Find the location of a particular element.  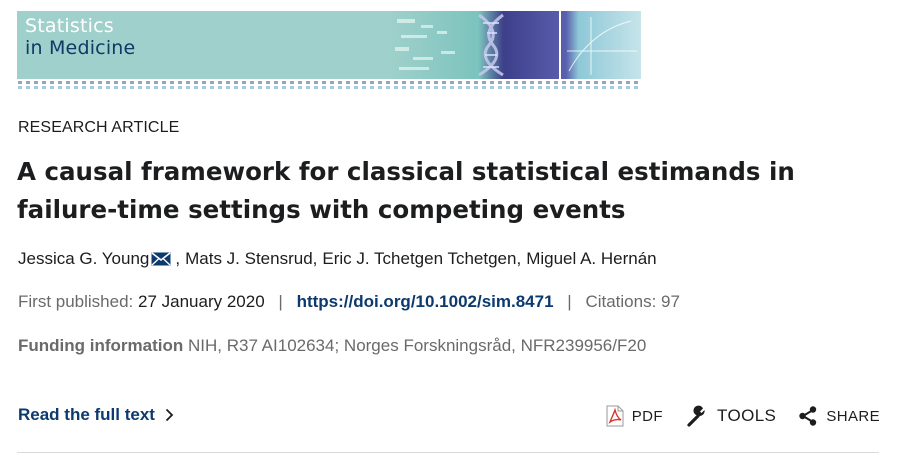

journal-logo-text: Statistics in Medicine is located at coordinates (80, 37).